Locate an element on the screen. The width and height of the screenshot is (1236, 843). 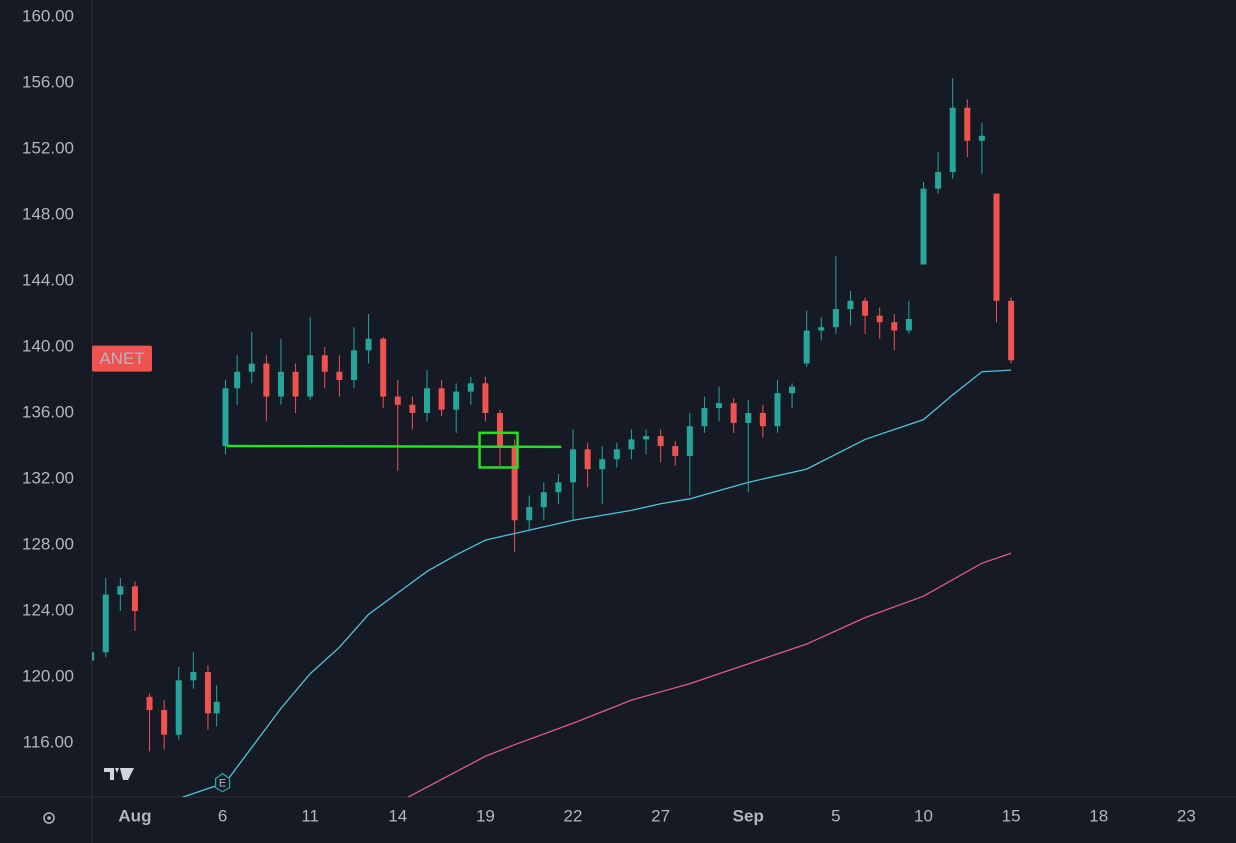
x-tick-label: 19 is located at coordinates (485, 815).